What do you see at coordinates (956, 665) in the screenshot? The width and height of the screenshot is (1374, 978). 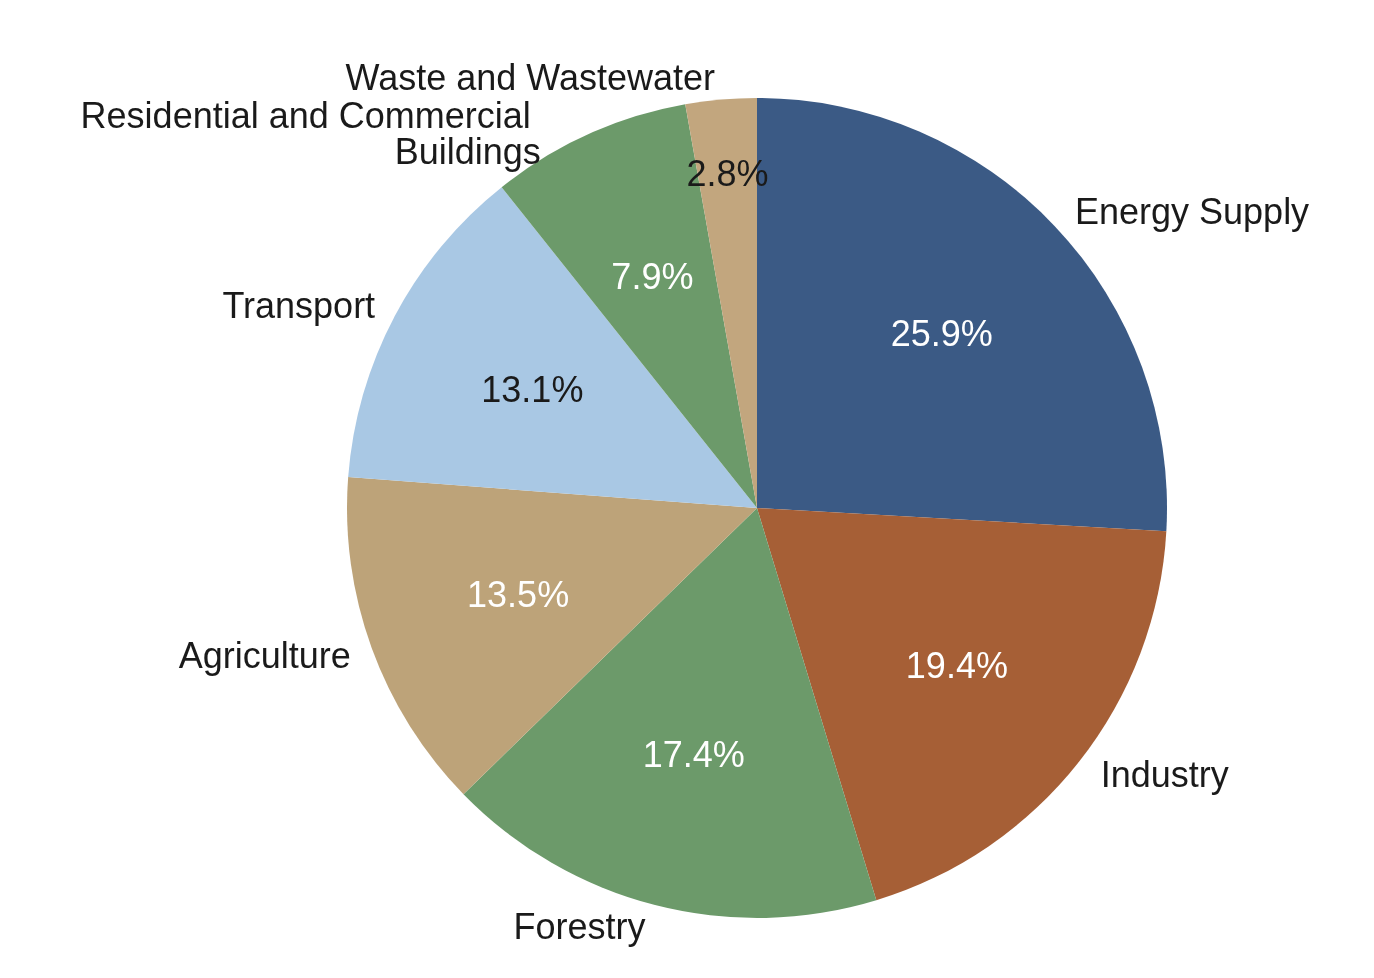 I see `data-label: 19.4%` at bounding box center [956, 665].